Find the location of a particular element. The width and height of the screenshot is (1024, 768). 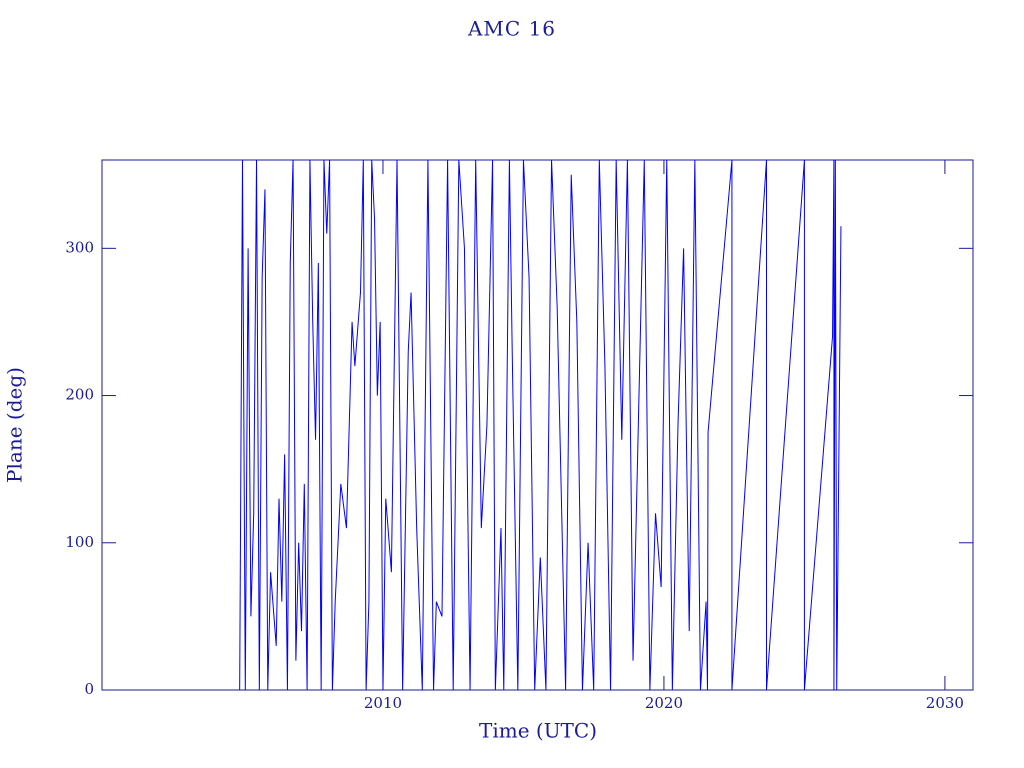

y-tick-label: 300 is located at coordinates (79, 247).